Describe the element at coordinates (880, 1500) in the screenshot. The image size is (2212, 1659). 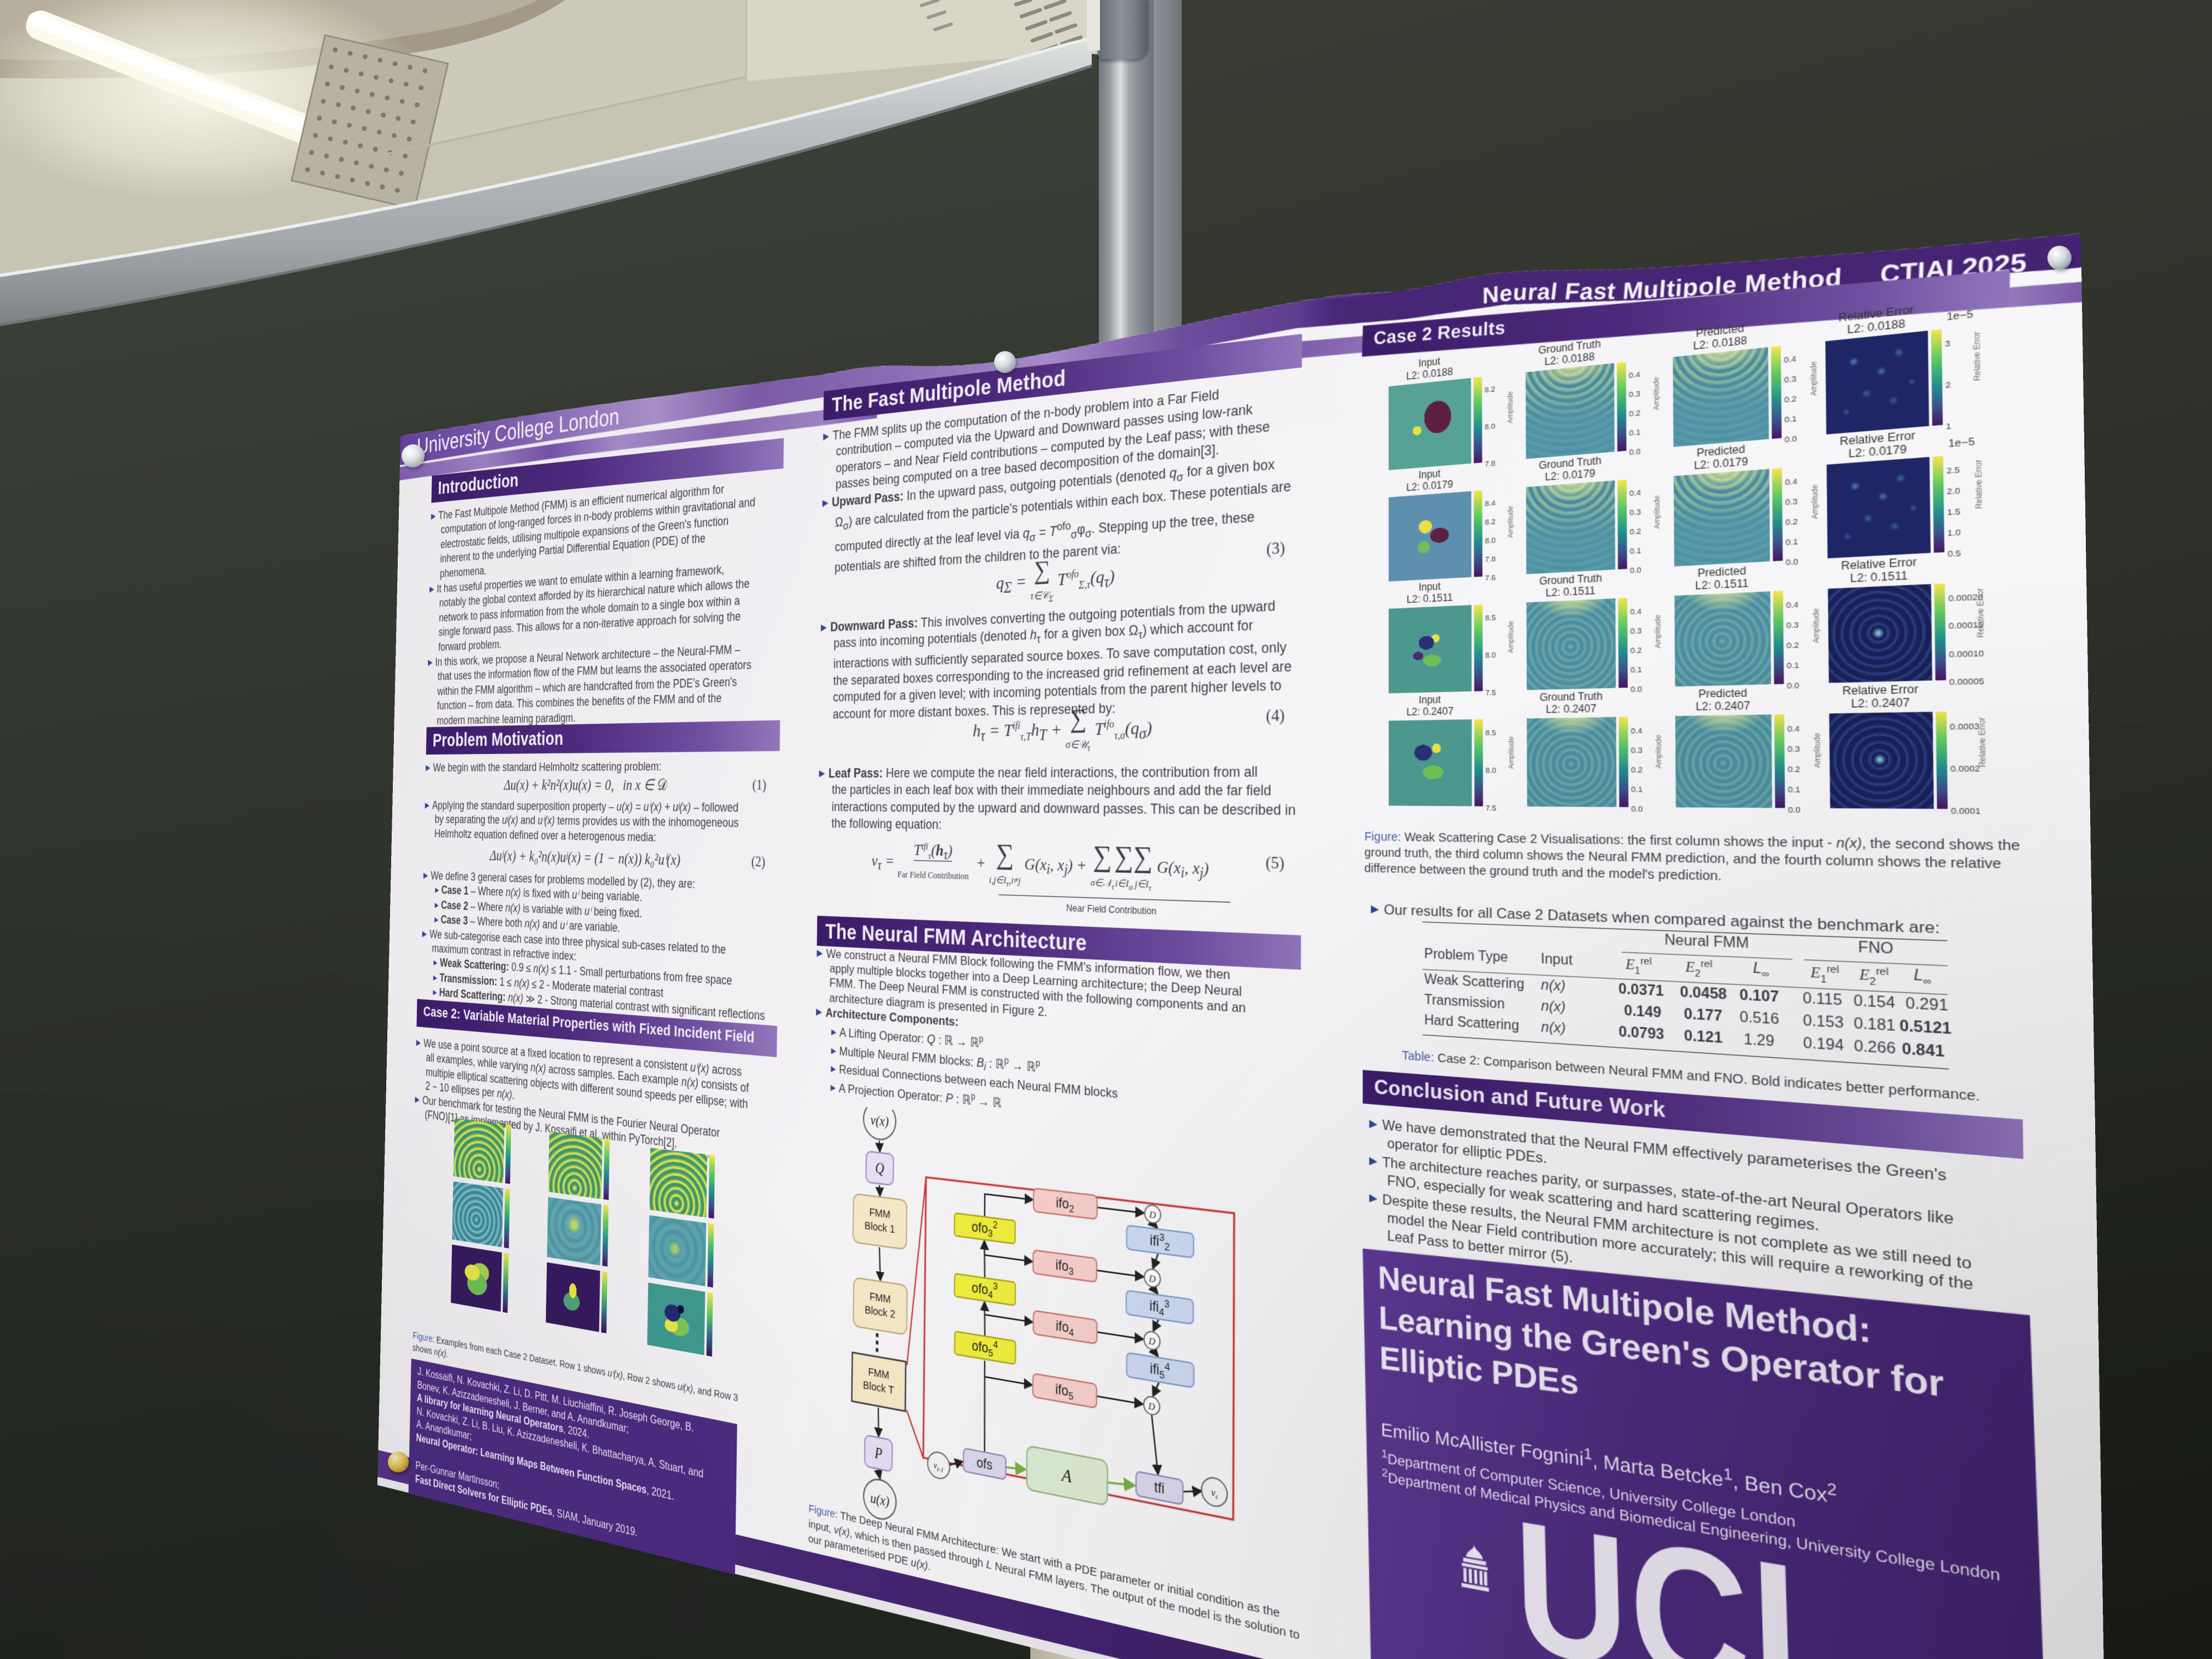
I see `svg-text: u(x)` at that location.